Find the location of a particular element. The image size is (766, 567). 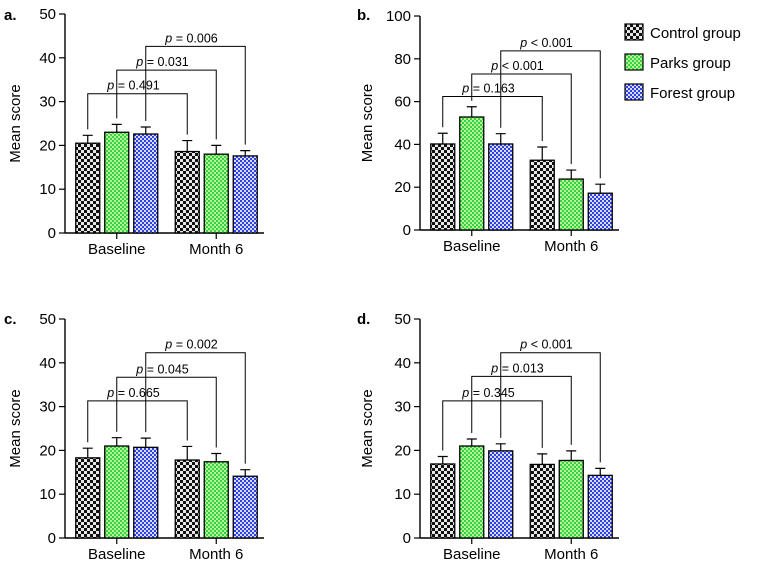

legend-swatch-forest is located at coordinates (634, 92).